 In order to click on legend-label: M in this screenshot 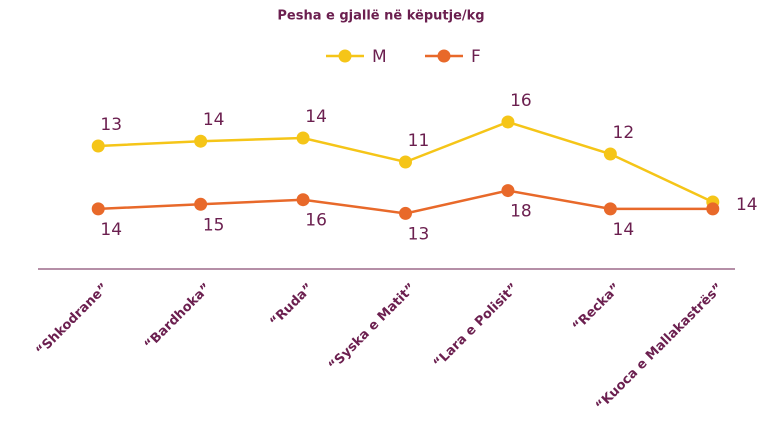, I will do `click(379, 57)`.